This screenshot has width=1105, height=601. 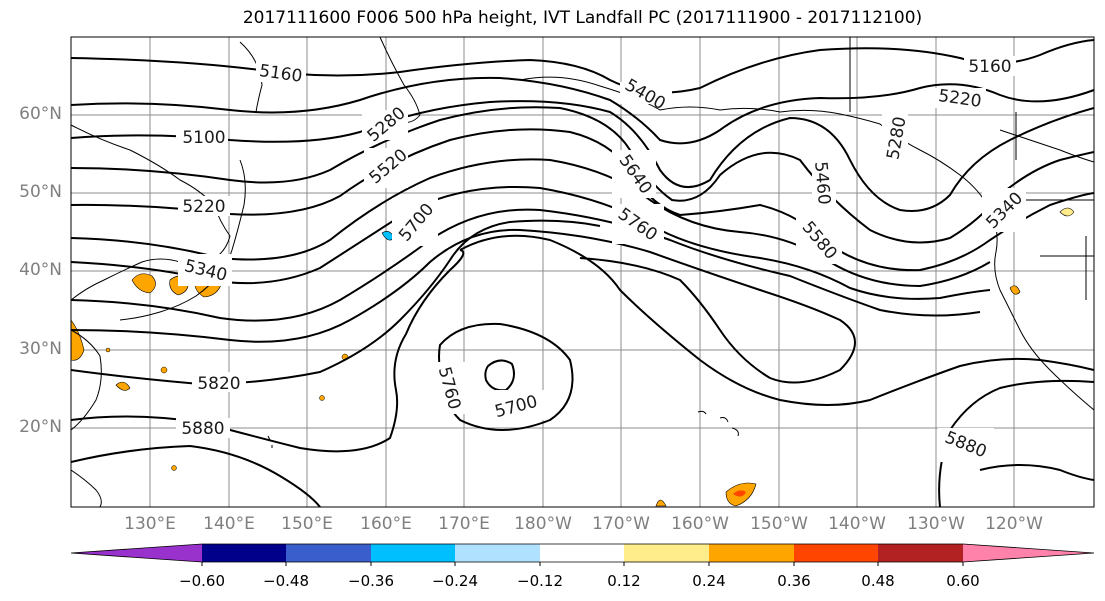 What do you see at coordinates (989, 67) in the screenshot?
I see `contour-label: 5160` at bounding box center [989, 67].